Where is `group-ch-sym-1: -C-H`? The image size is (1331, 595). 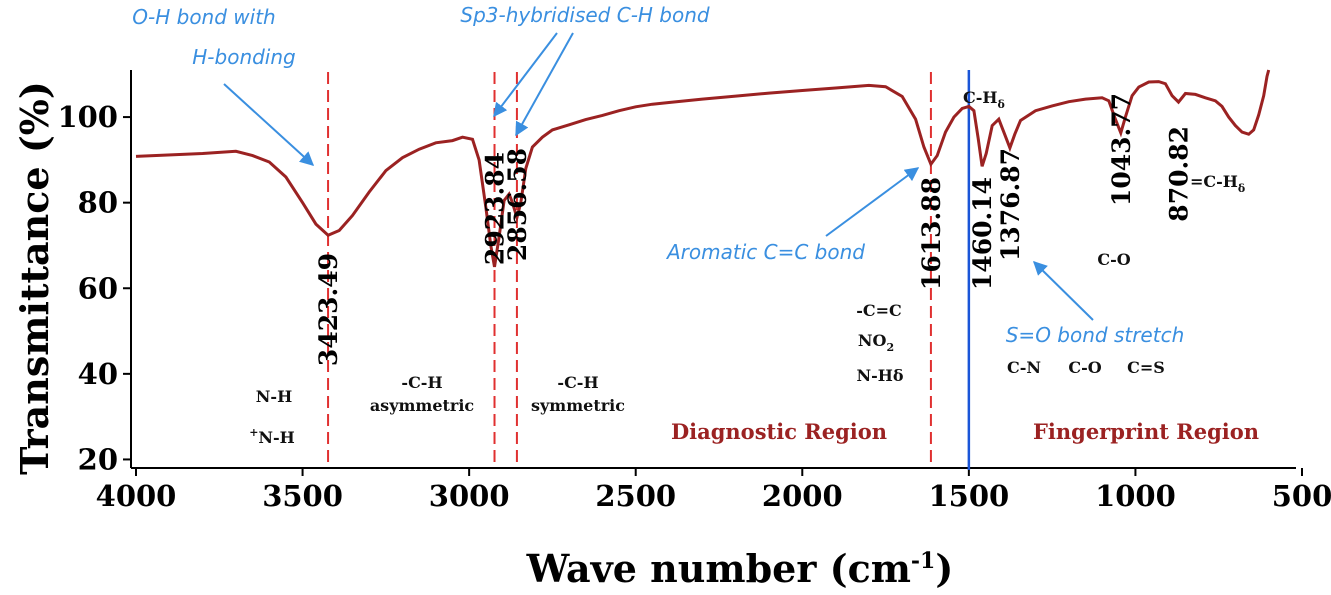 group-ch-sym-1: -C-H is located at coordinates (577, 382).